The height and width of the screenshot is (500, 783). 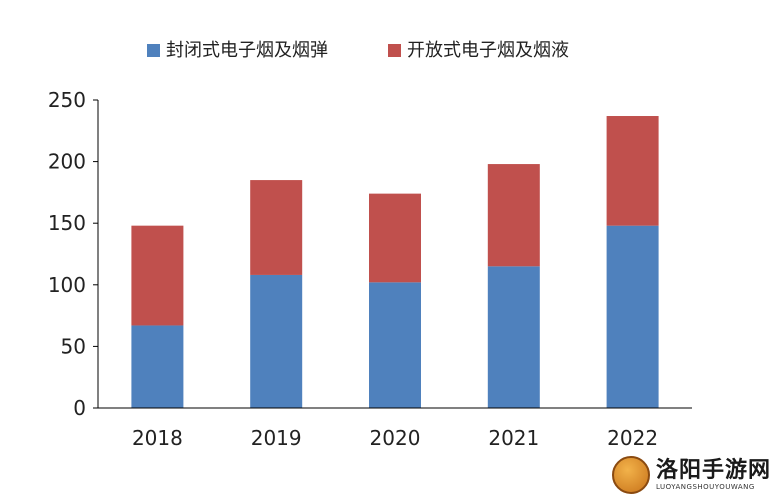 What do you see at coordinates (67, 100) in the screenshot?
I see `y-tick-label-5: 250` at bounding box center [67, 100].